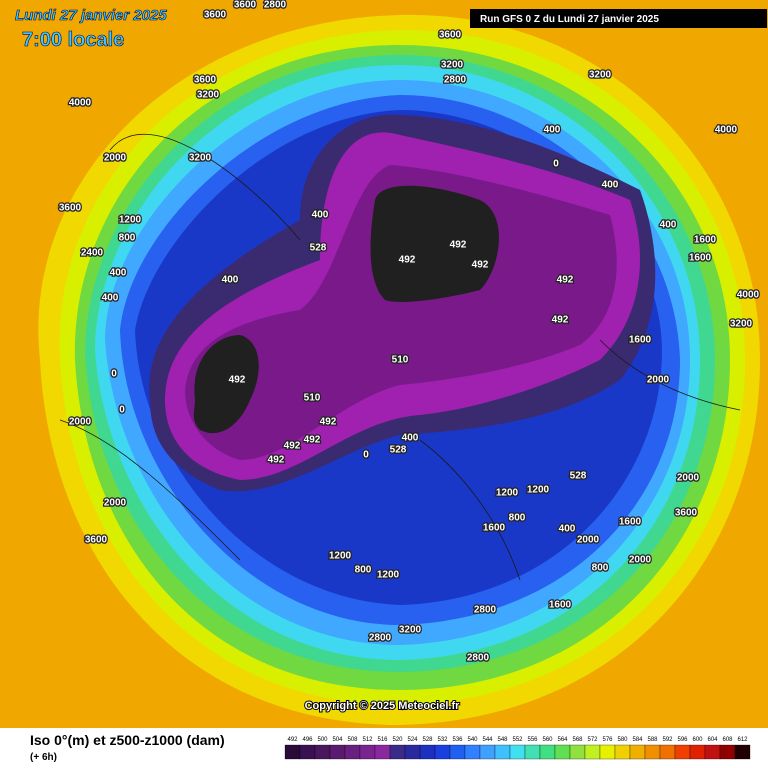 The image size is (768, 768). What do you see at coordinates (618, 18) in the screenshot?
I see `run-box` at bounding box center [618, 18].